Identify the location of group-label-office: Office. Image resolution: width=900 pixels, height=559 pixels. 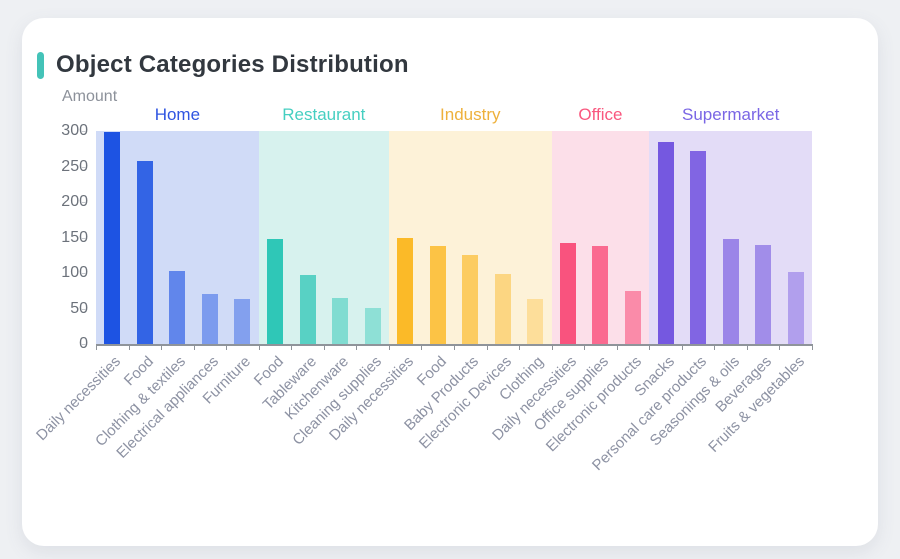
(600, 114).